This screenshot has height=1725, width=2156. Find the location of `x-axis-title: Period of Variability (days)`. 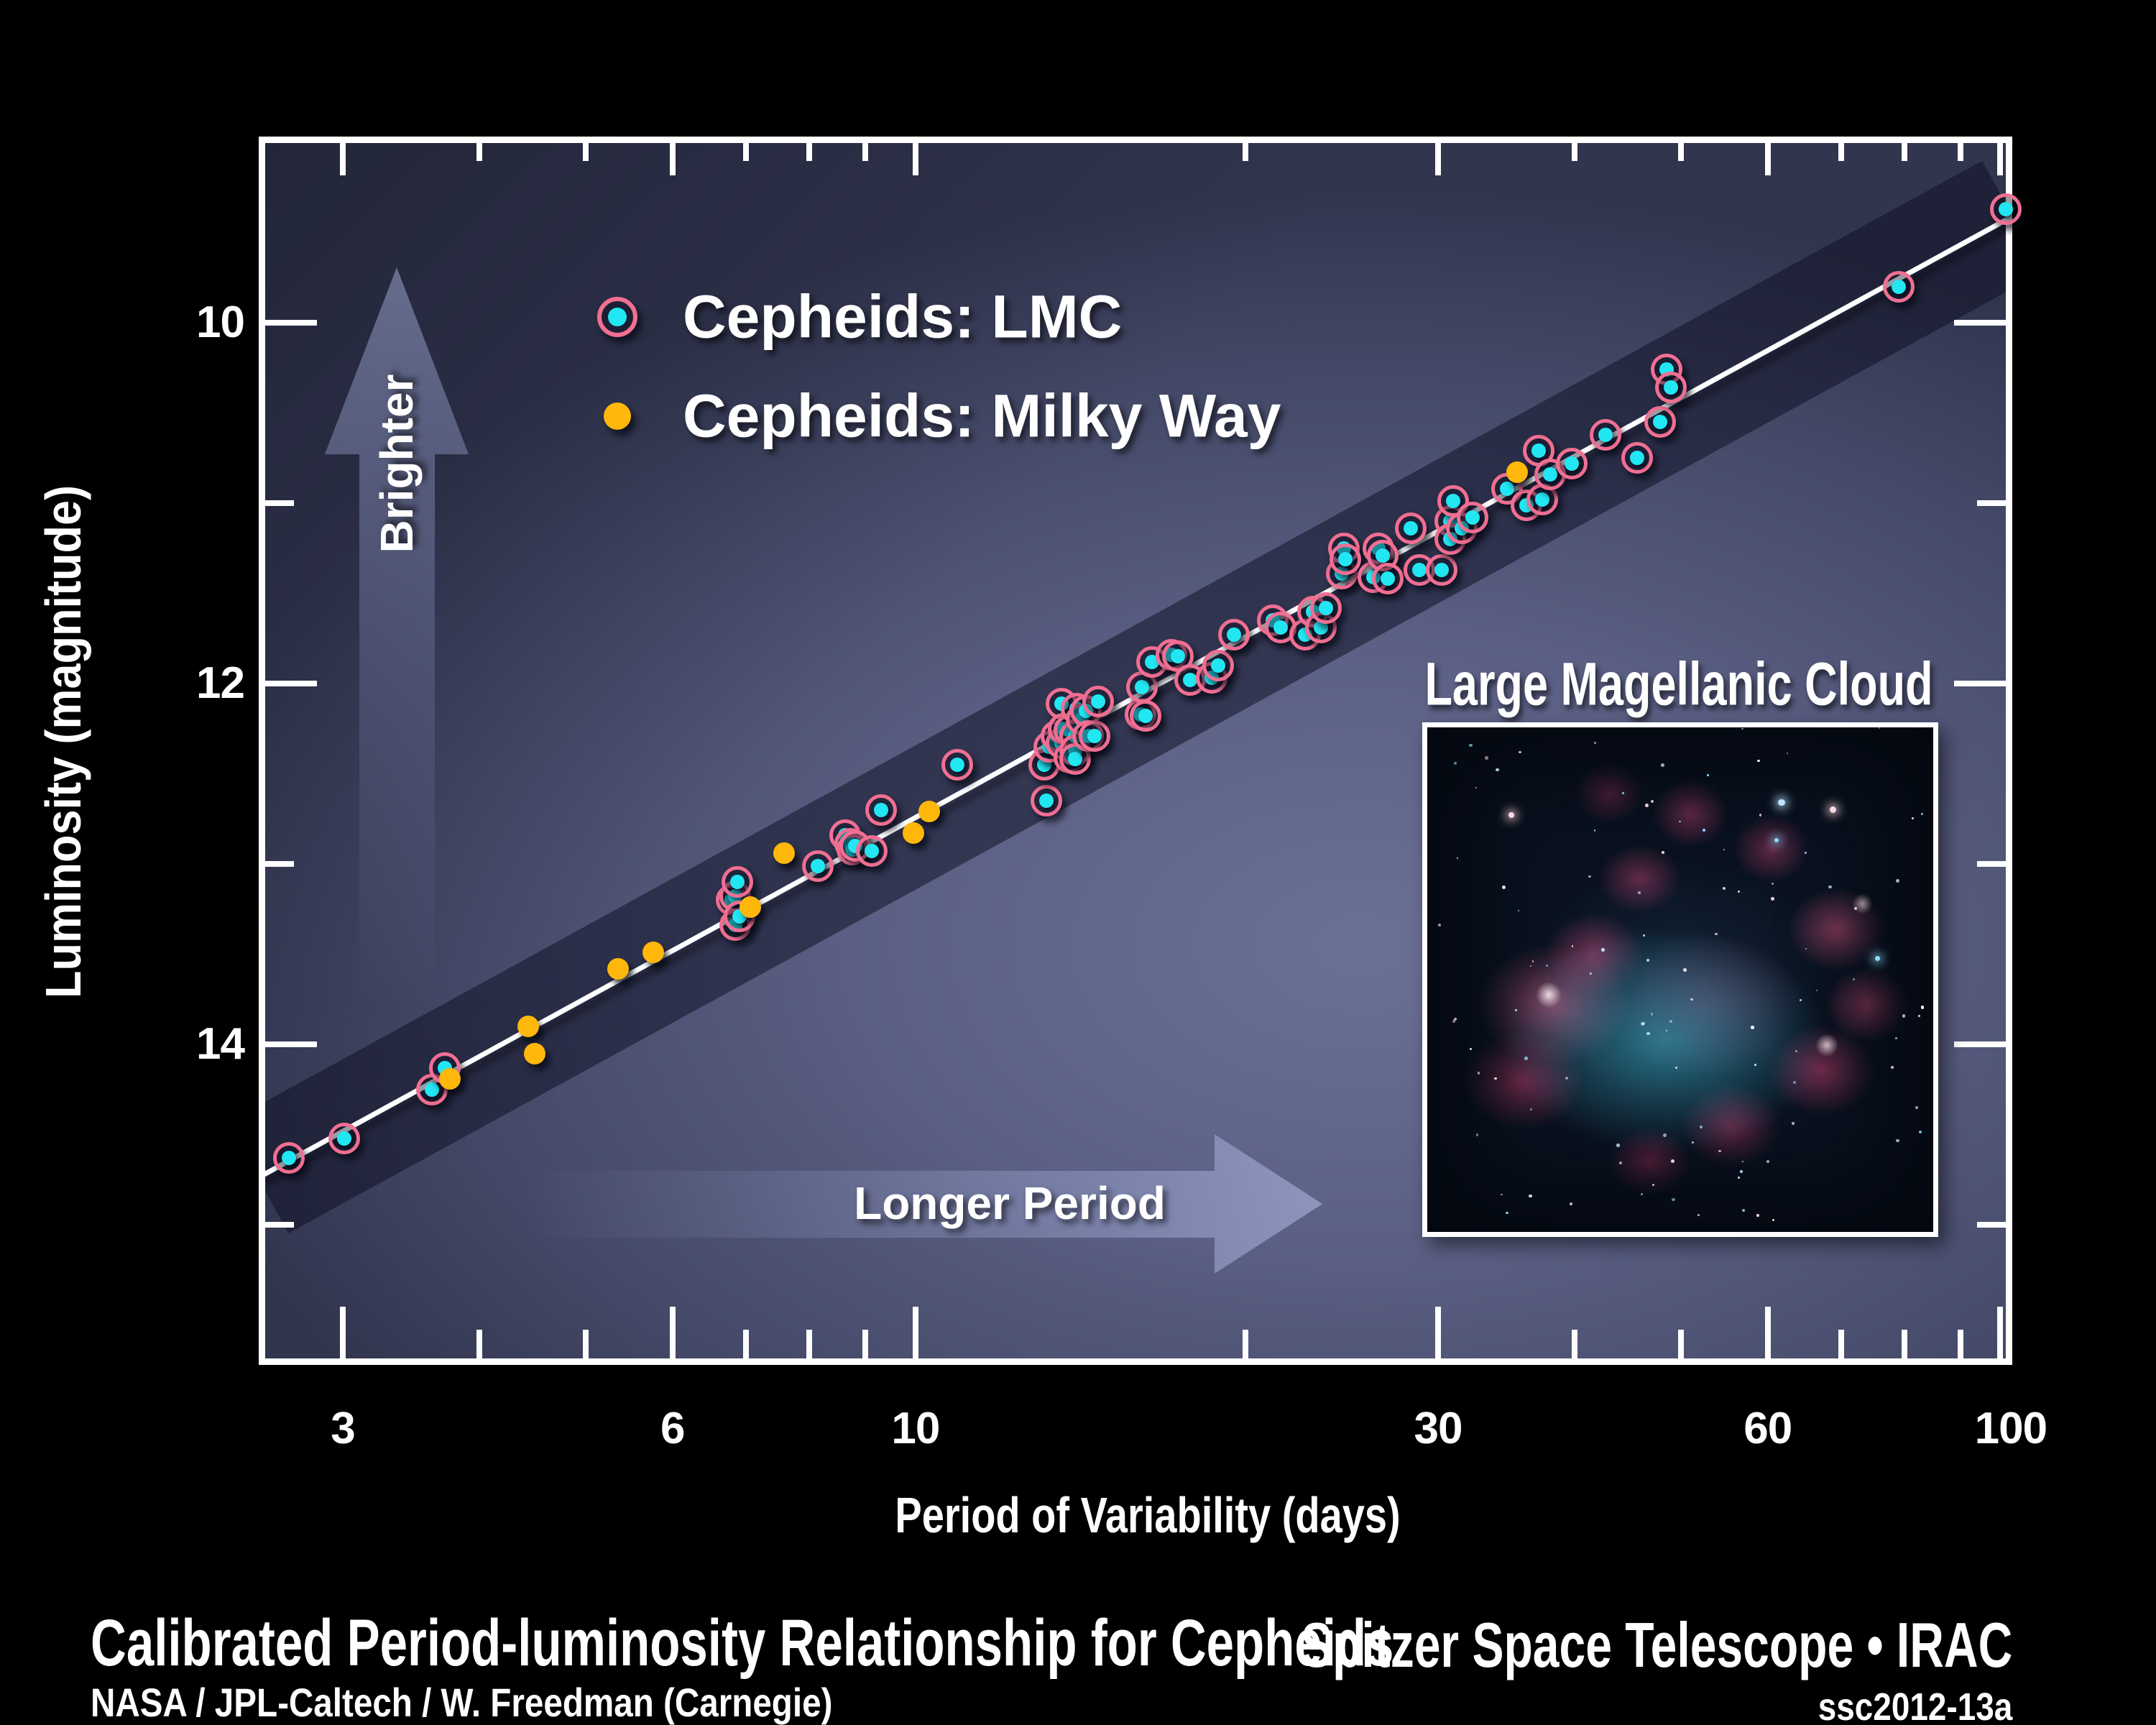

x-axis-title: Period of Variability (days) is located at coordinates (1147, 1515).